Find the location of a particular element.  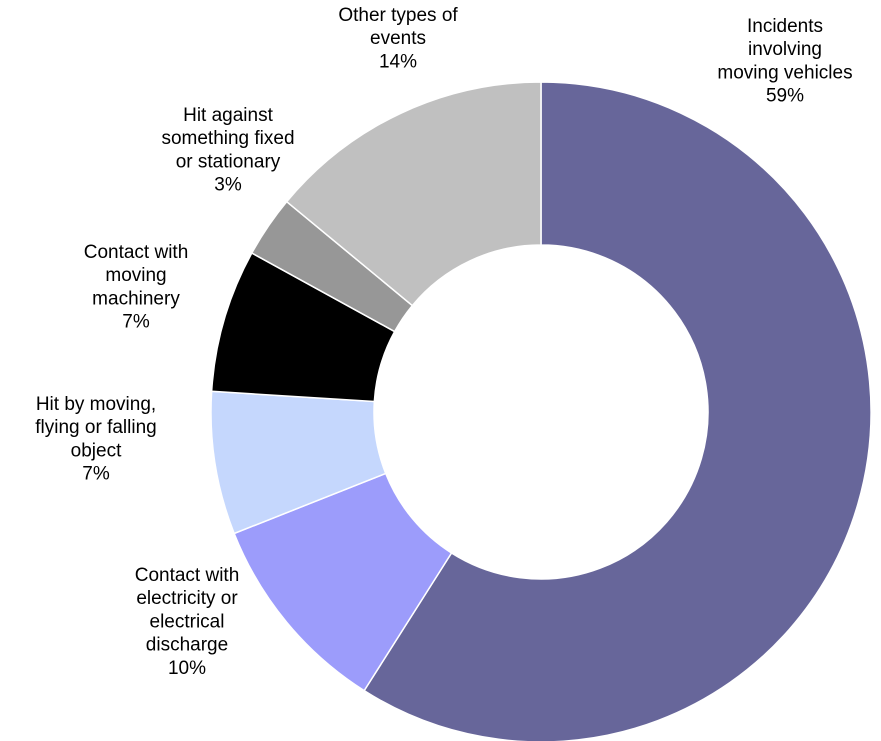

slice-value-label: 10% is located at coordinates (187, 668).